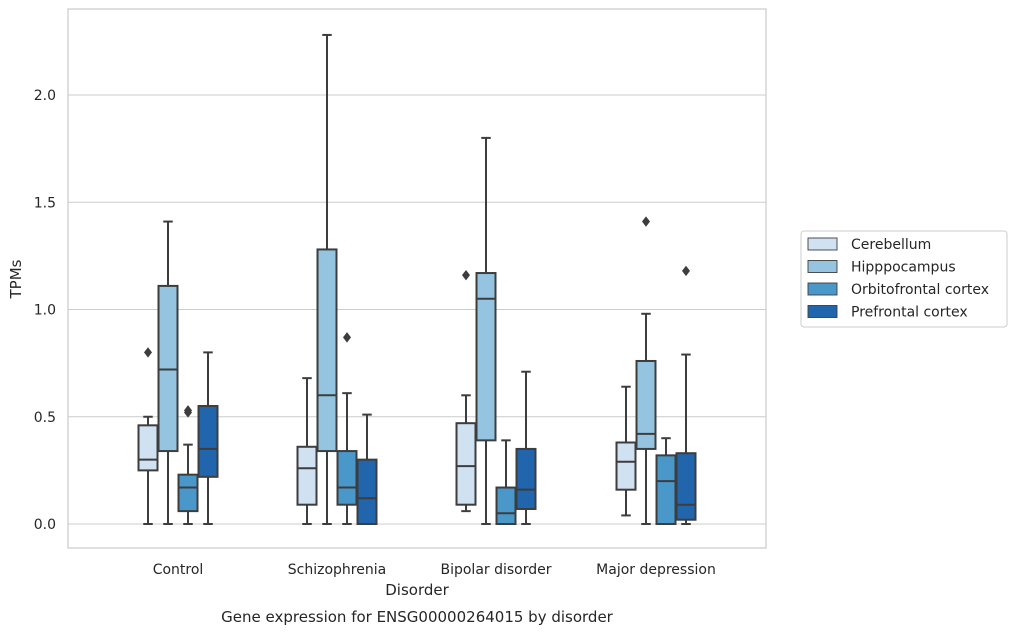  Describe the element at coordinates (656, 570) in the screenshot. I see `x-tick-label: Major depression` at that location.